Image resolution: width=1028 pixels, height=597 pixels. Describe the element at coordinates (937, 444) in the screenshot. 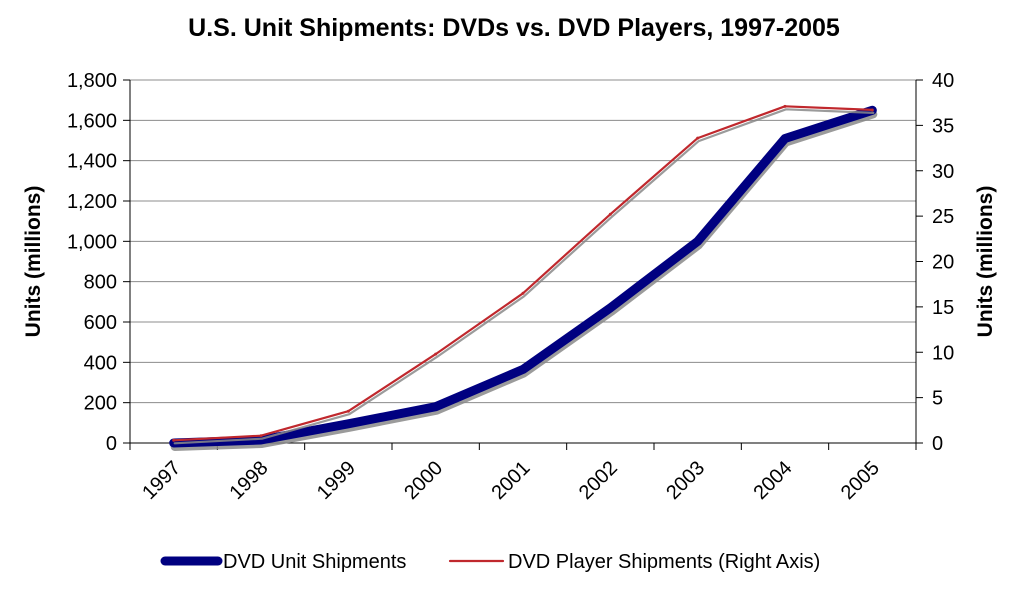

I see `y2-tick-label: 0` at that location.